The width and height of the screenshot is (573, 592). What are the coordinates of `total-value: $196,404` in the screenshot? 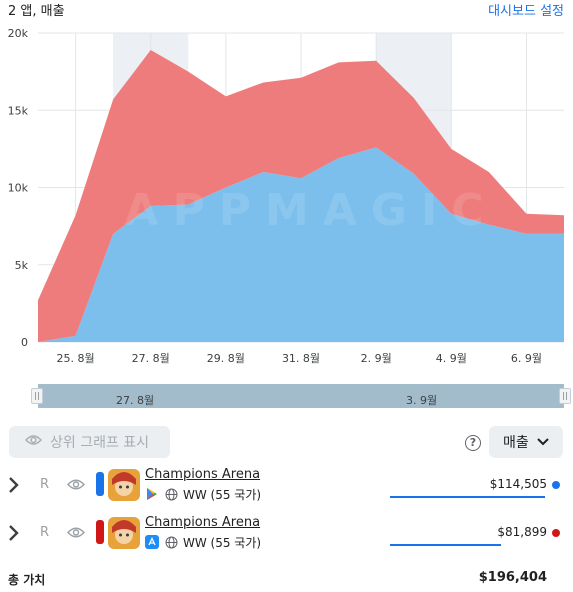 It's located at (512, 577).